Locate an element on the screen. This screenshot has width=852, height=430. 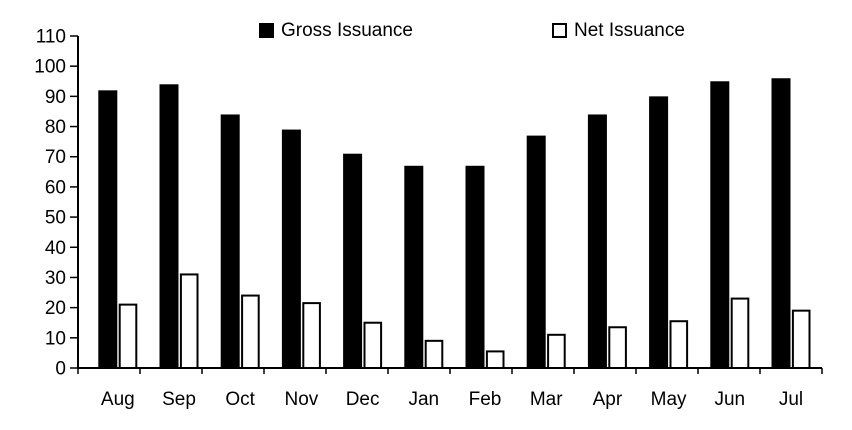
x-axis-tick-label: Feb is located at coordinates (485, 399).